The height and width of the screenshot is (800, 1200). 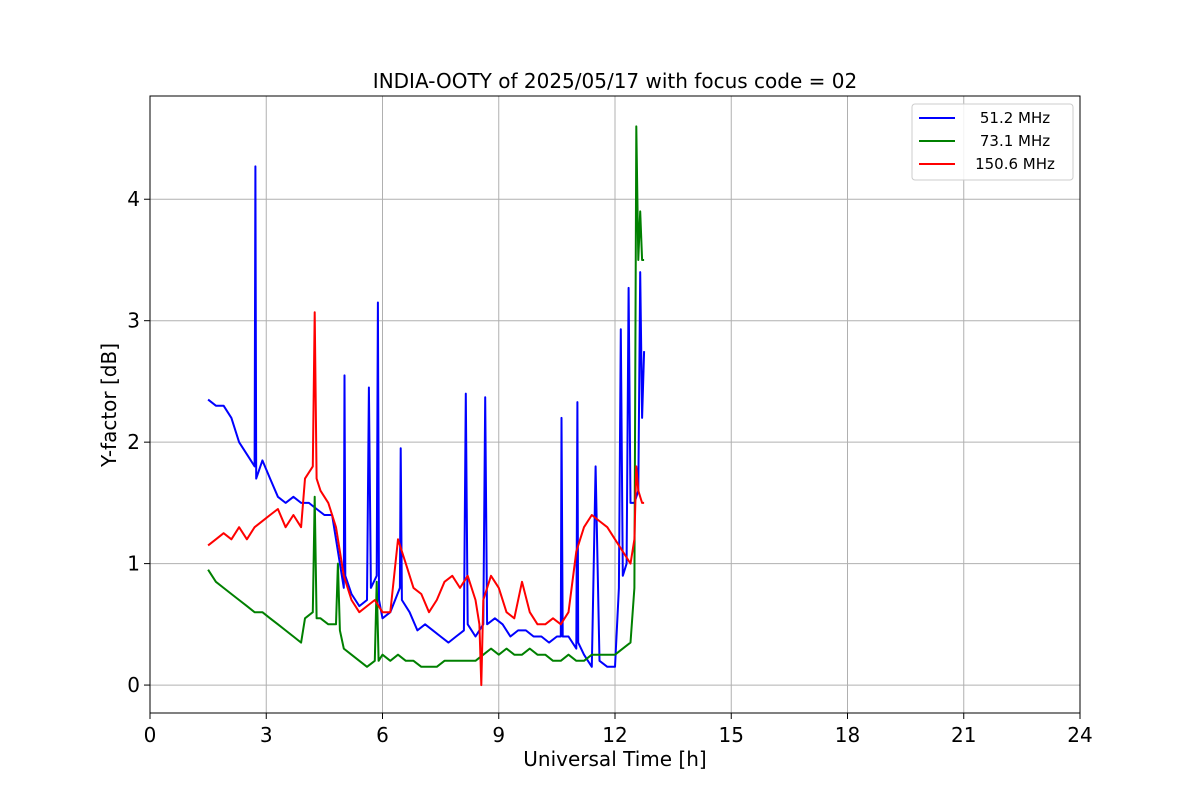 I want to click on y-tick-label: 0, so click(x=133, y=685).